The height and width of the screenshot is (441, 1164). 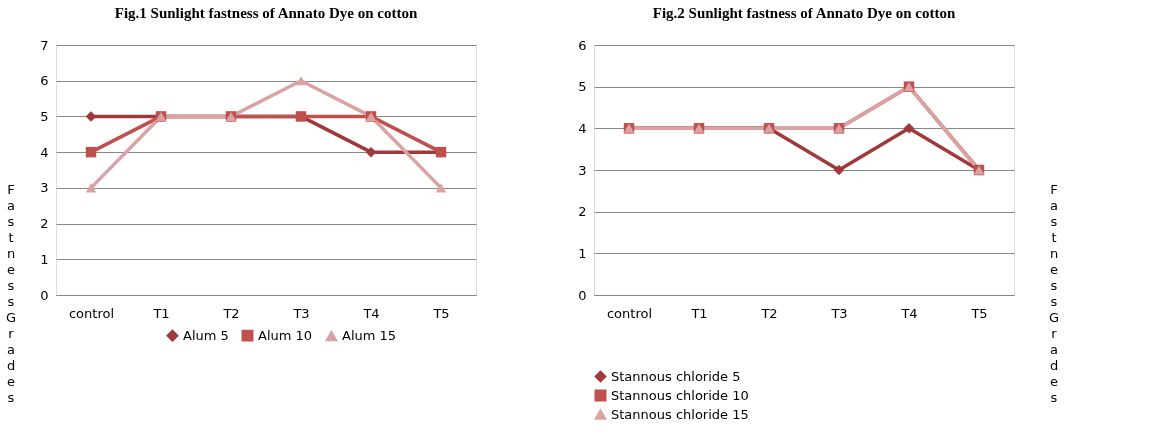 I want to click on chart-title: Fig.2 Sunlight fastness of Annato Dye on cotton, so click(x=804, y=13).